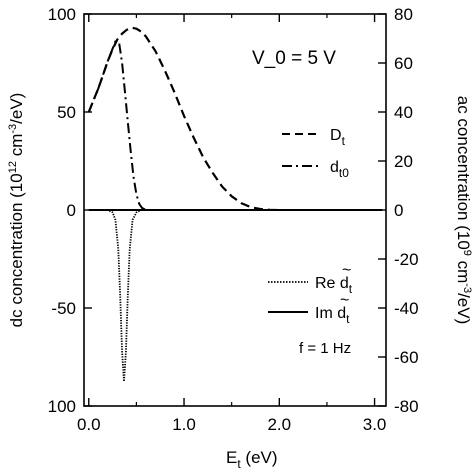  Describe the element at coordinates (406, 357) in the screenshot. I see `y-right-tick-label: -60` at that location.